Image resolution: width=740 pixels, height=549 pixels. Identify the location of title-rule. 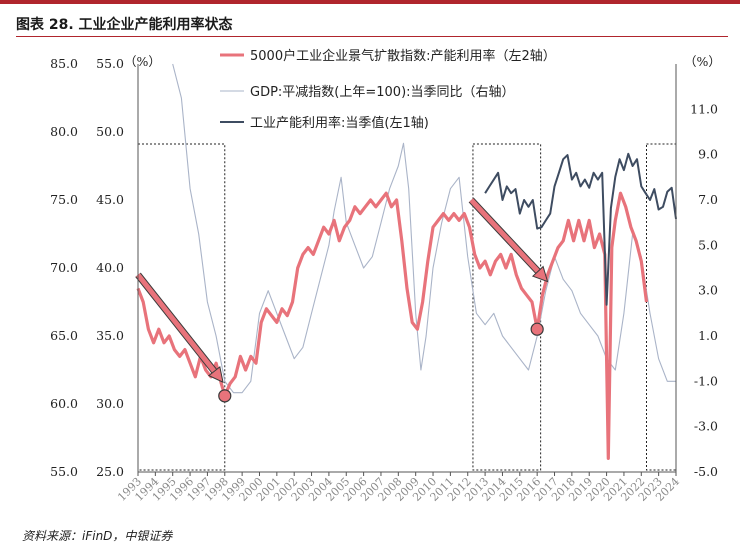
(372, 36).